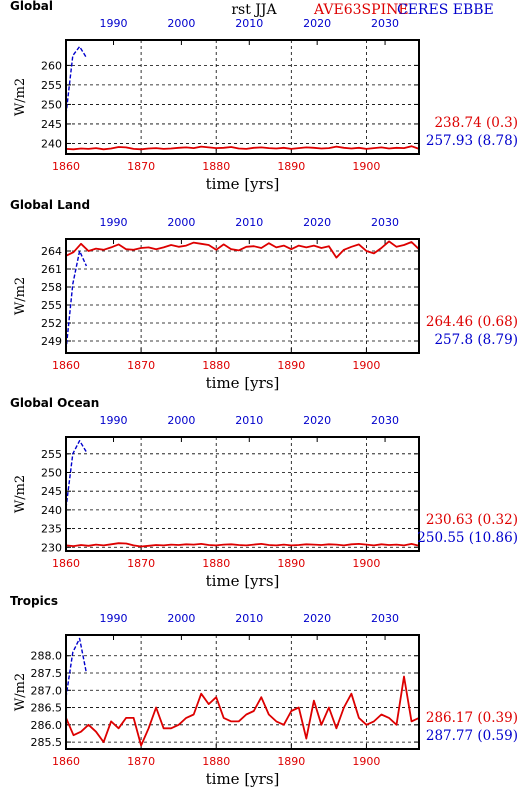 The width and height of the screenshot is (525, 798). Describe the element at coordinates (34, 601) in the screenshot. I see `panel-title: Tropics` at that location.